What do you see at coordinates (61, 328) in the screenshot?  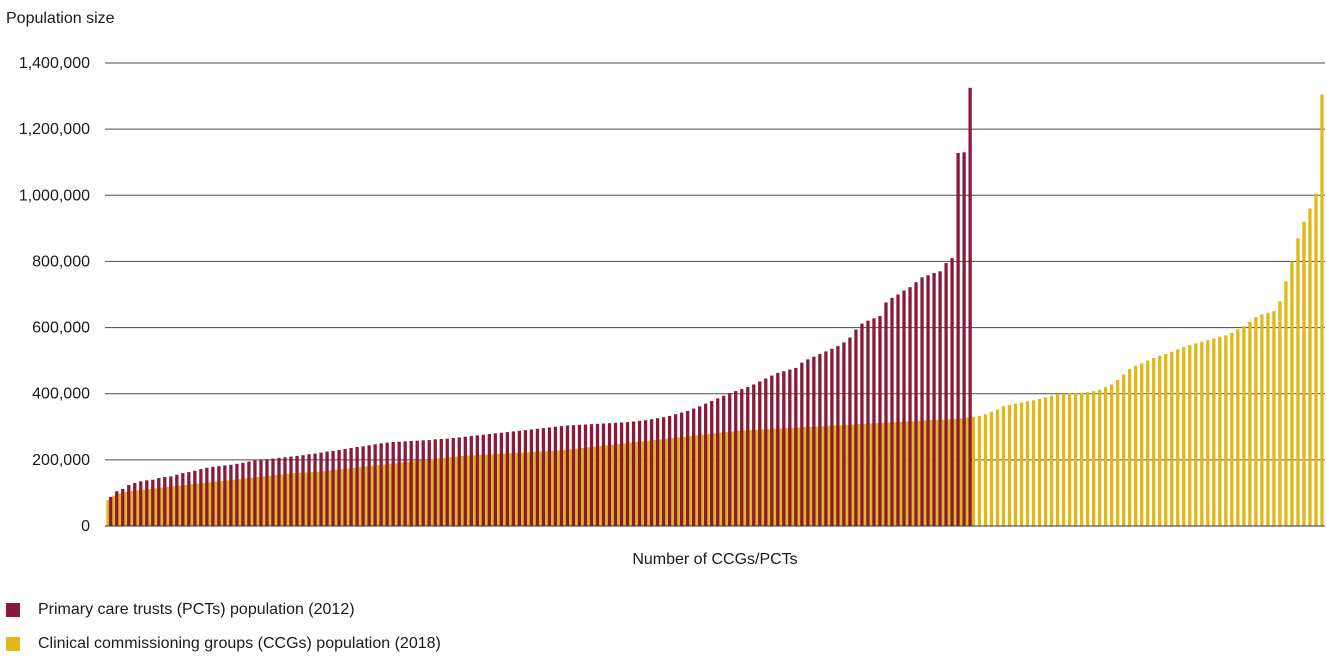 I see `y-tick-label: 600,000` at bounding box center [61, 328].